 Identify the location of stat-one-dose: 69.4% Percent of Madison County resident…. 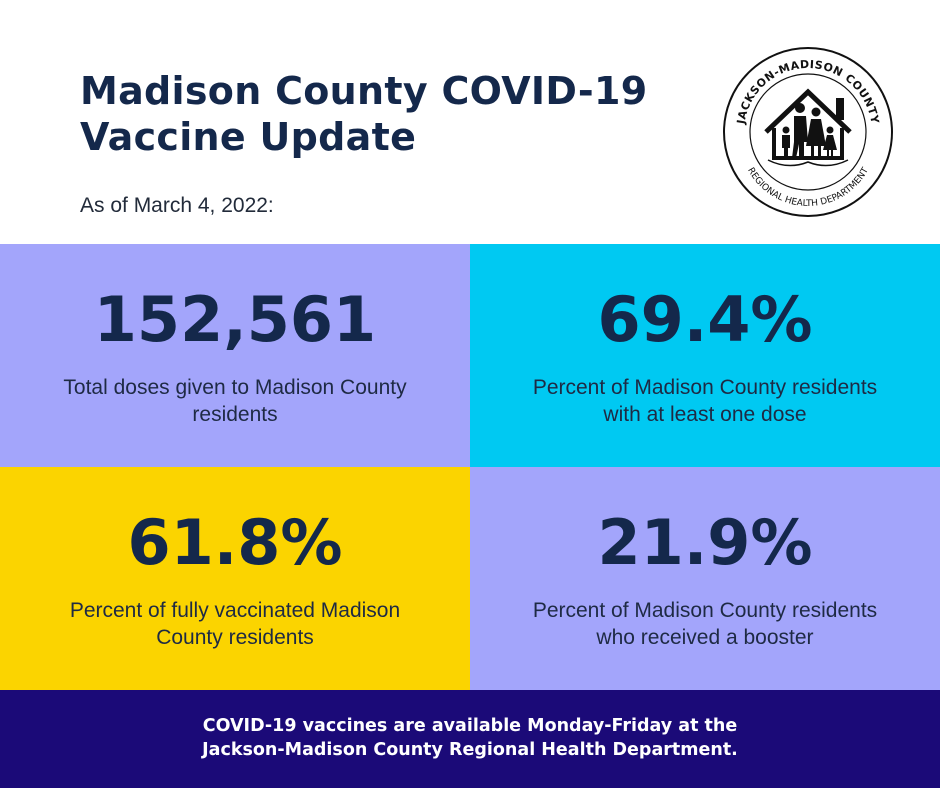
(705, 355).